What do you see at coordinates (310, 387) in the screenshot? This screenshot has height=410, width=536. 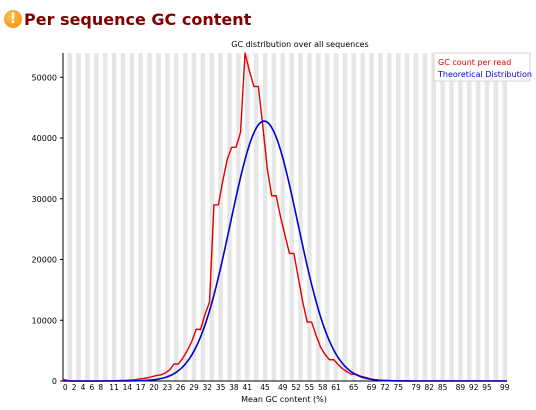 I see `x-tick-label: 55` at bounding box center [310, 387].